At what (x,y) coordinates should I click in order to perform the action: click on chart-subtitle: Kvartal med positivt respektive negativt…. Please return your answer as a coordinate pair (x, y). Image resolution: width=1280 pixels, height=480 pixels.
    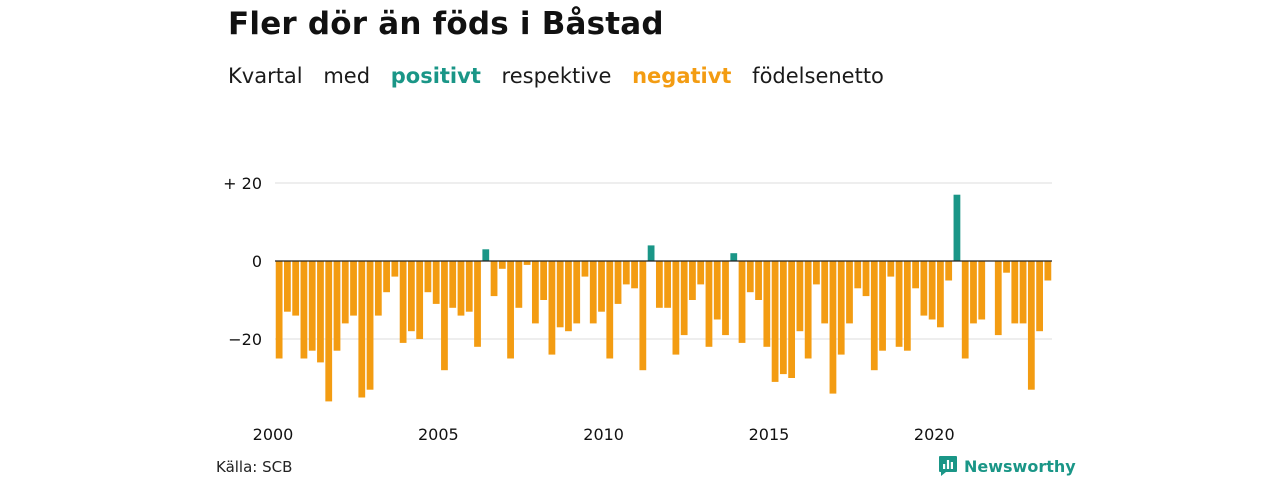
    Looking at the image, I should click on (563, 76).